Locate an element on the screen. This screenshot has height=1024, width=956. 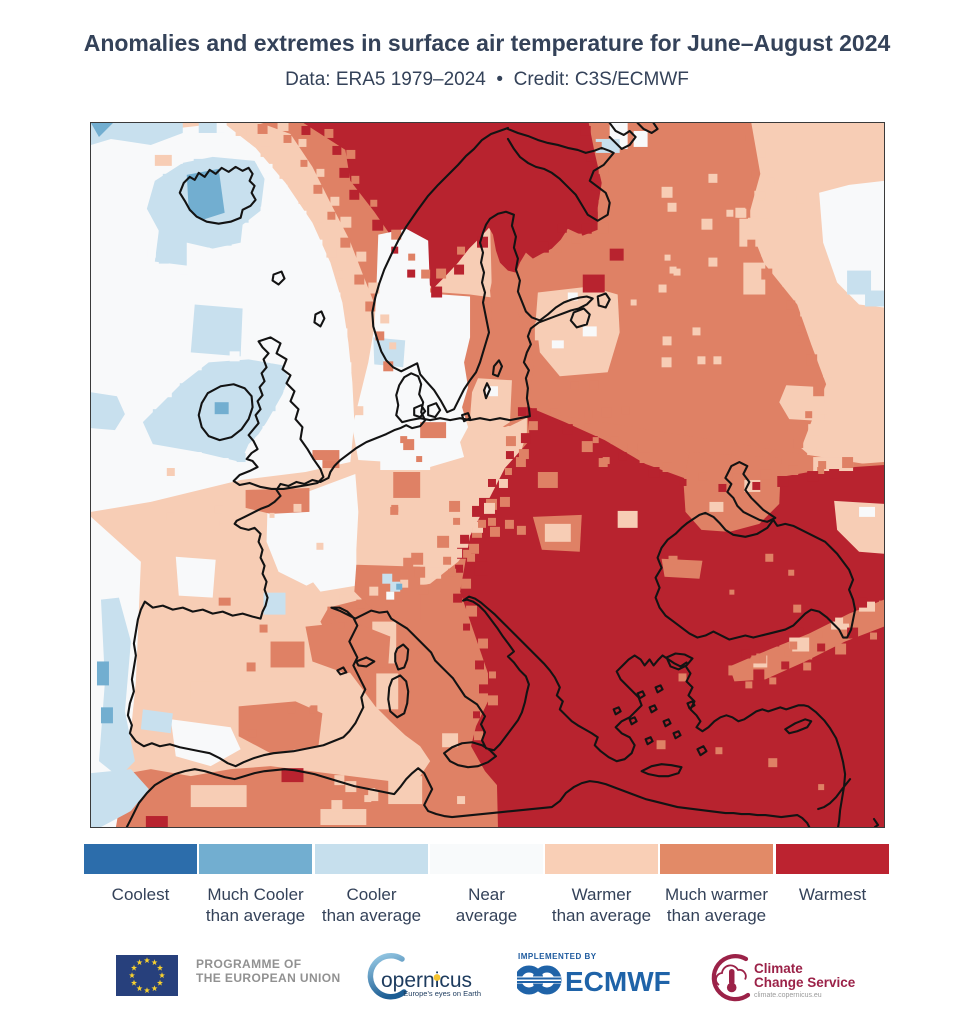
svg-text: ECMWF is located at coordinates (618, 981).